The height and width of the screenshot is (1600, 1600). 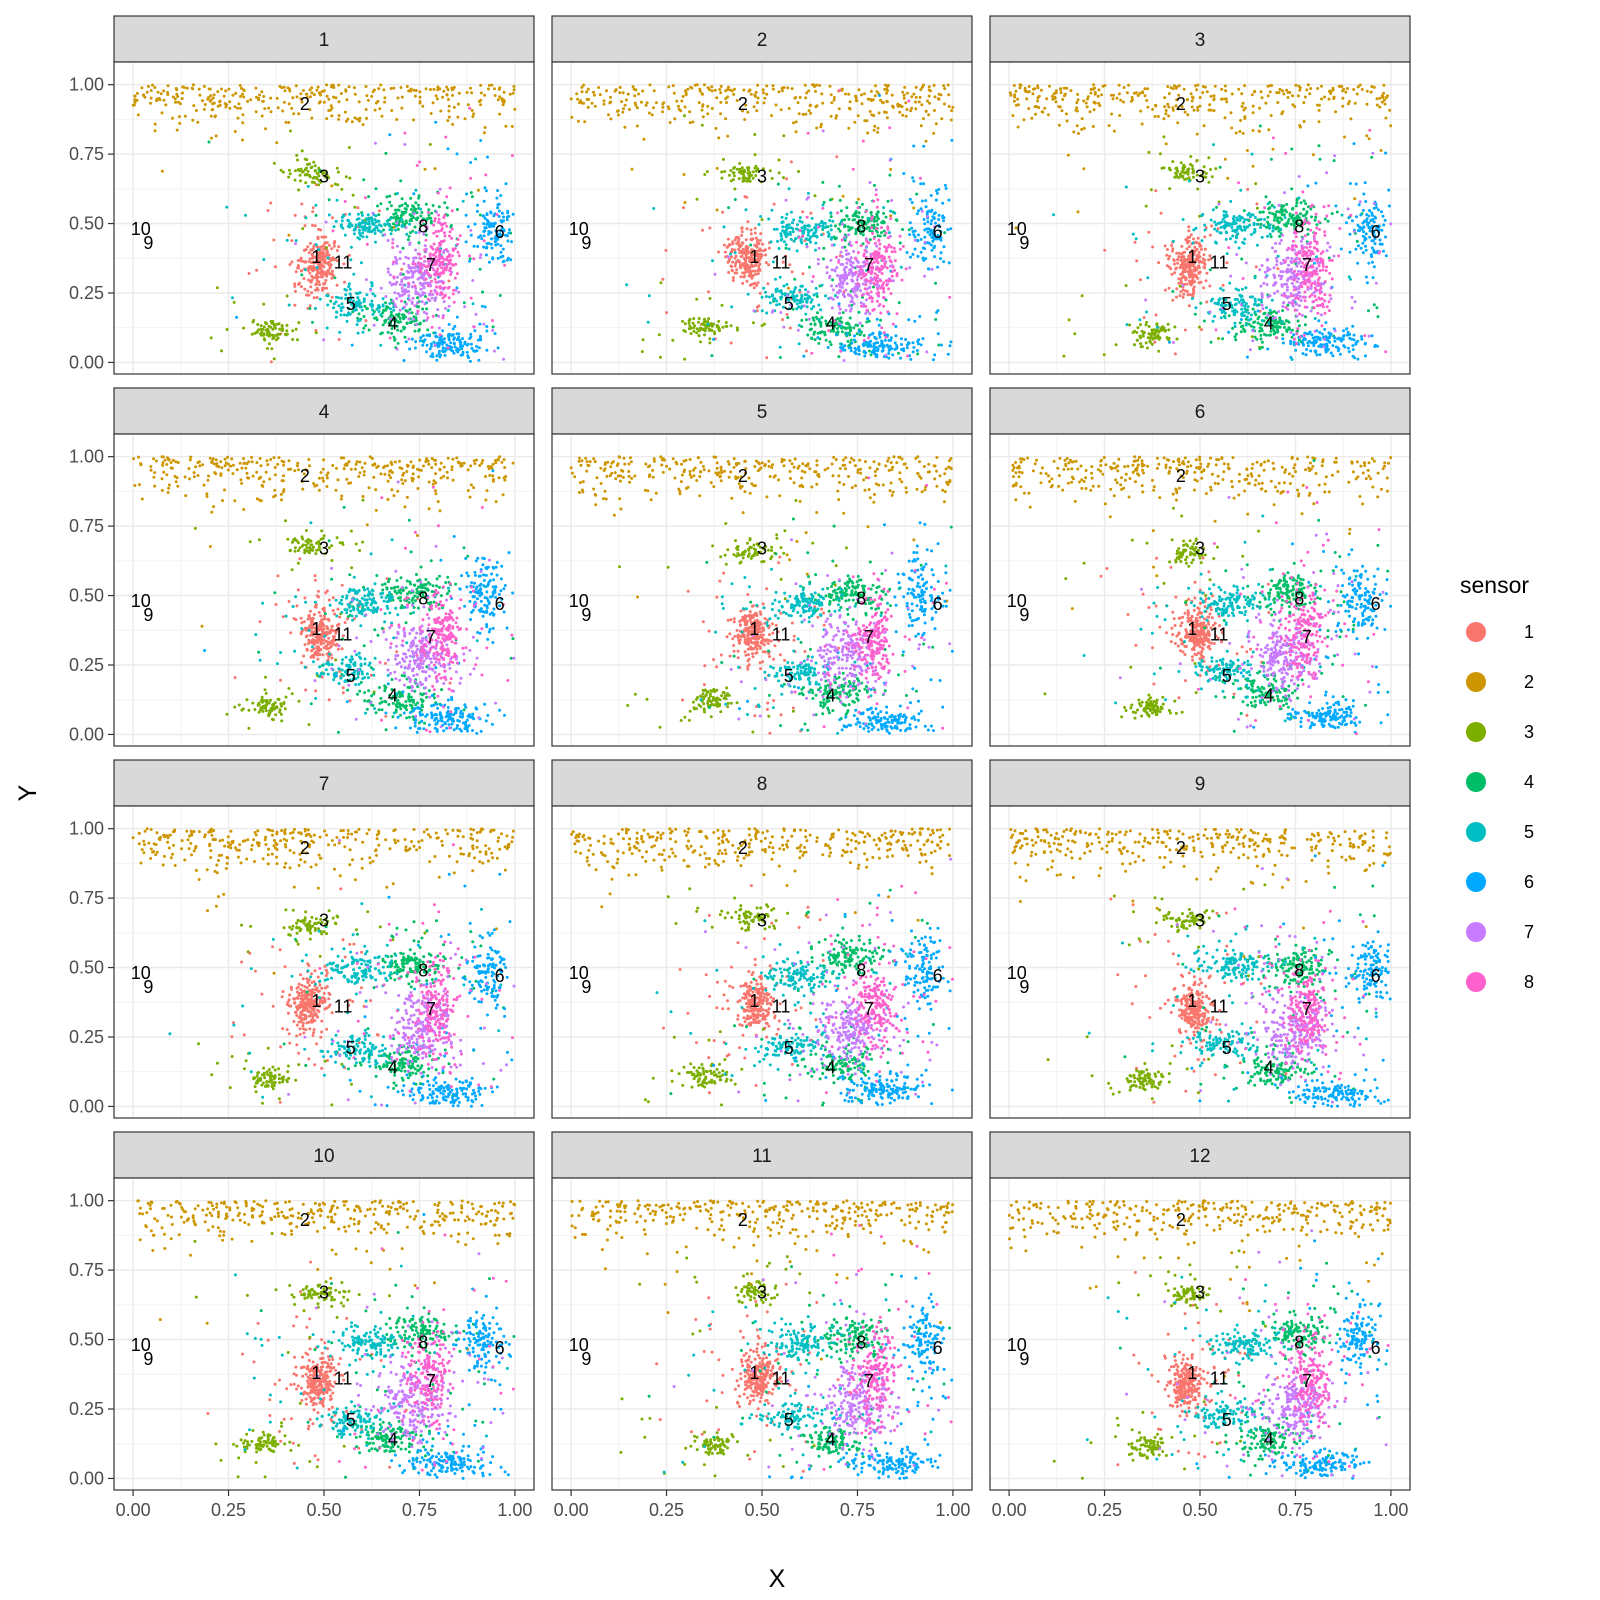 What do you see at coordinates (762, 40) in the screenshot?
I see `facet-strip-label: 2` at bounding box center [762, 40].